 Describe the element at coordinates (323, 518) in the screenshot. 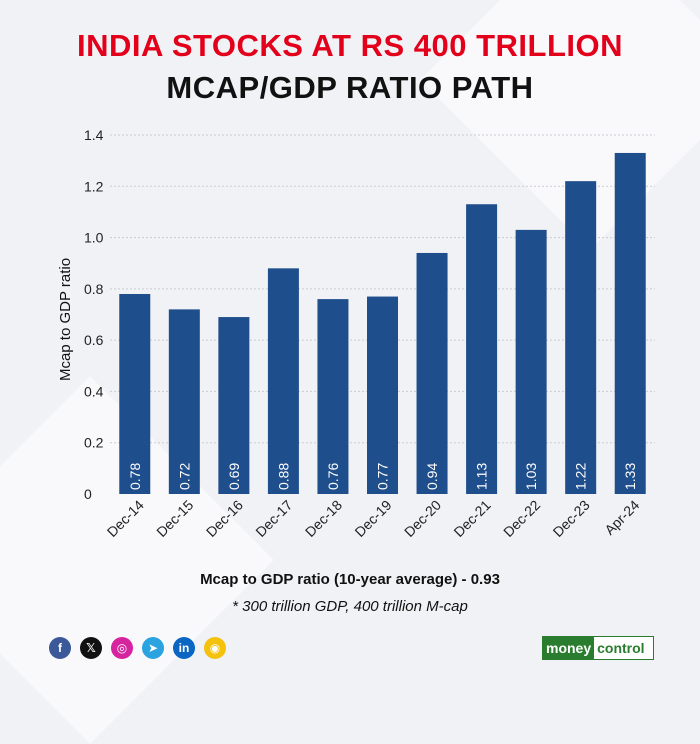

I see `x-tick-label: Dec-18` at that location.